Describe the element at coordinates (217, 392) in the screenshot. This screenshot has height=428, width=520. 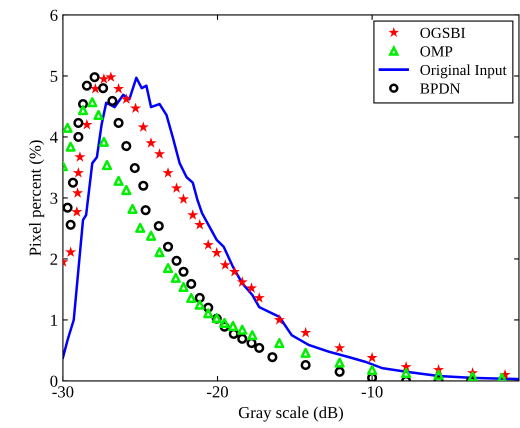
I see `x-tick-label: -20` at that location.